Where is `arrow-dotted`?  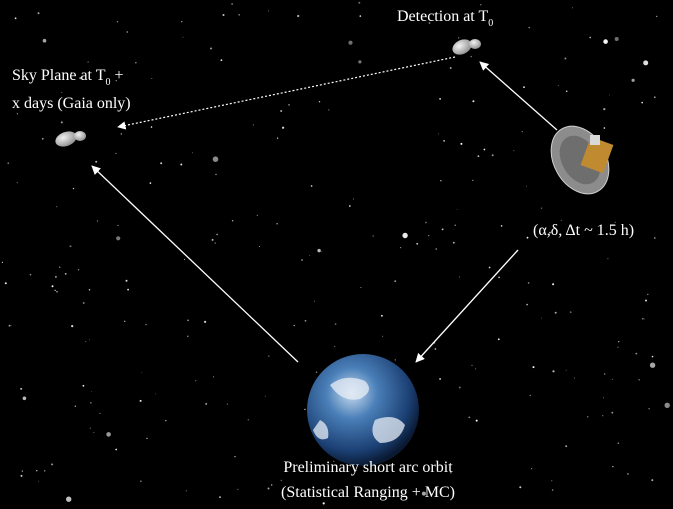
arrow-dotted is located at coordinates (286, 93).